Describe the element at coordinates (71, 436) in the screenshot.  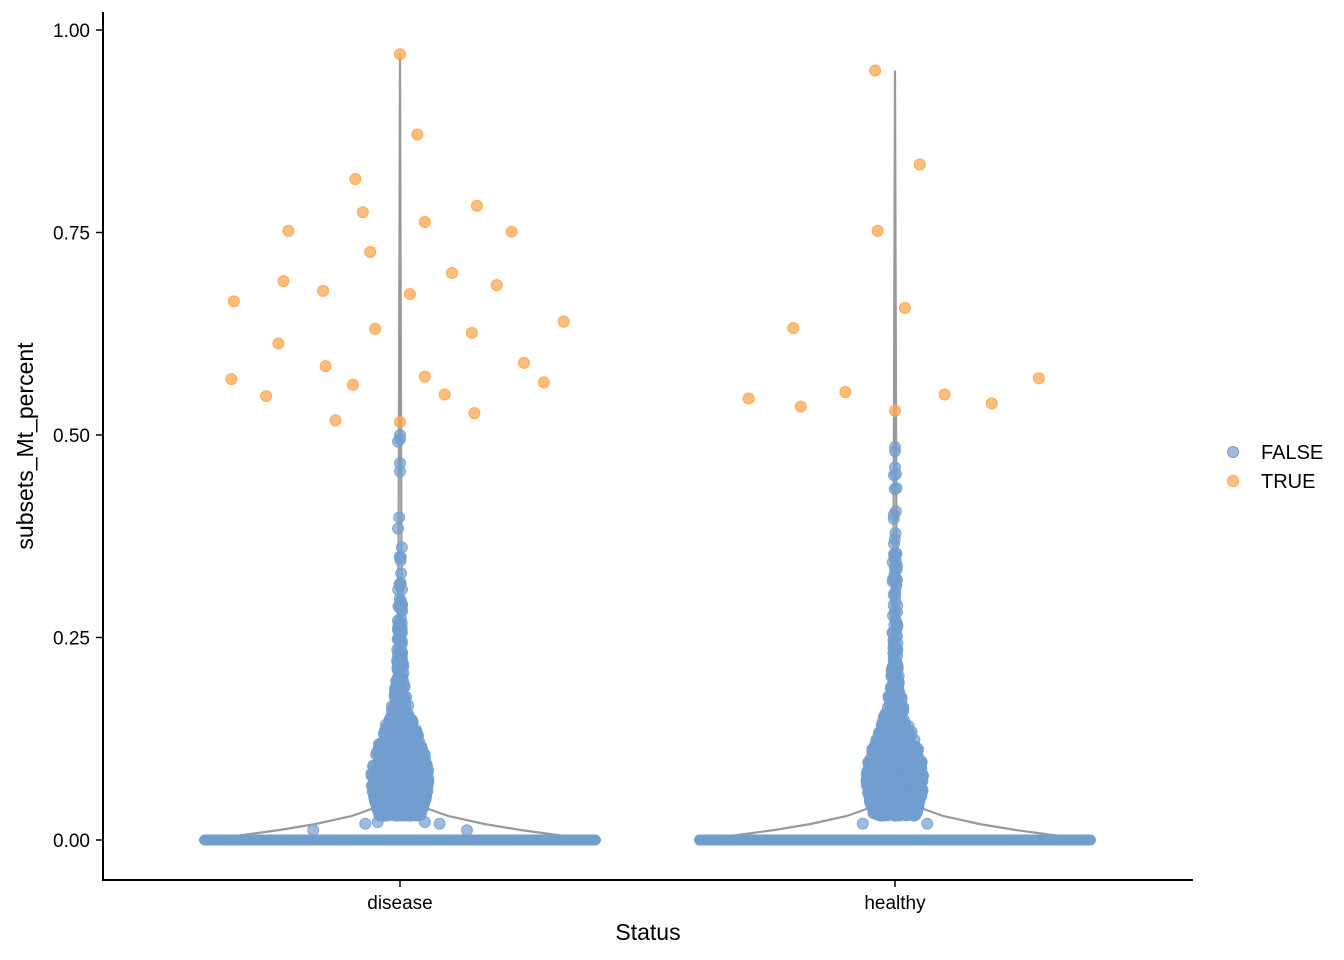
I see `y-tick-label: 0.50` at that location.